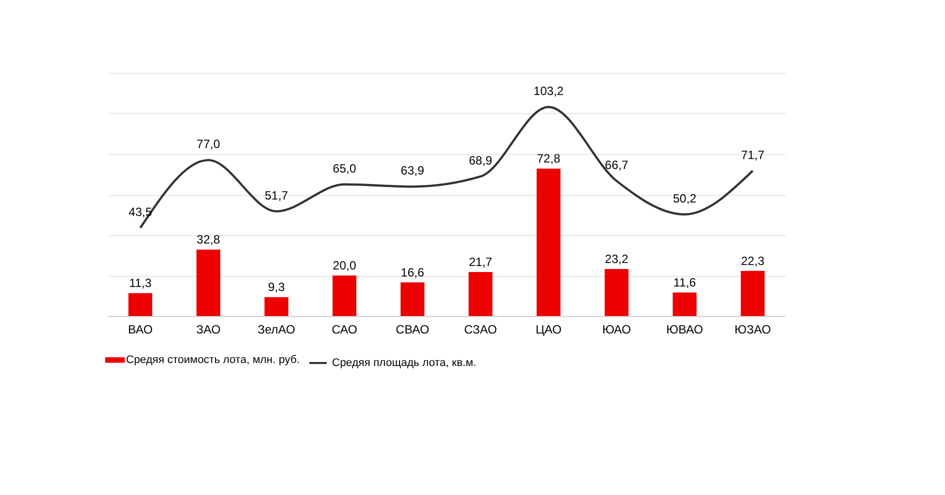 This screenshot has width=945, height=495. Describe the element at coordinates (404, 363) in the screenshot. I see `legend-label: Средяя площадь лота, кв.м.` at that location.